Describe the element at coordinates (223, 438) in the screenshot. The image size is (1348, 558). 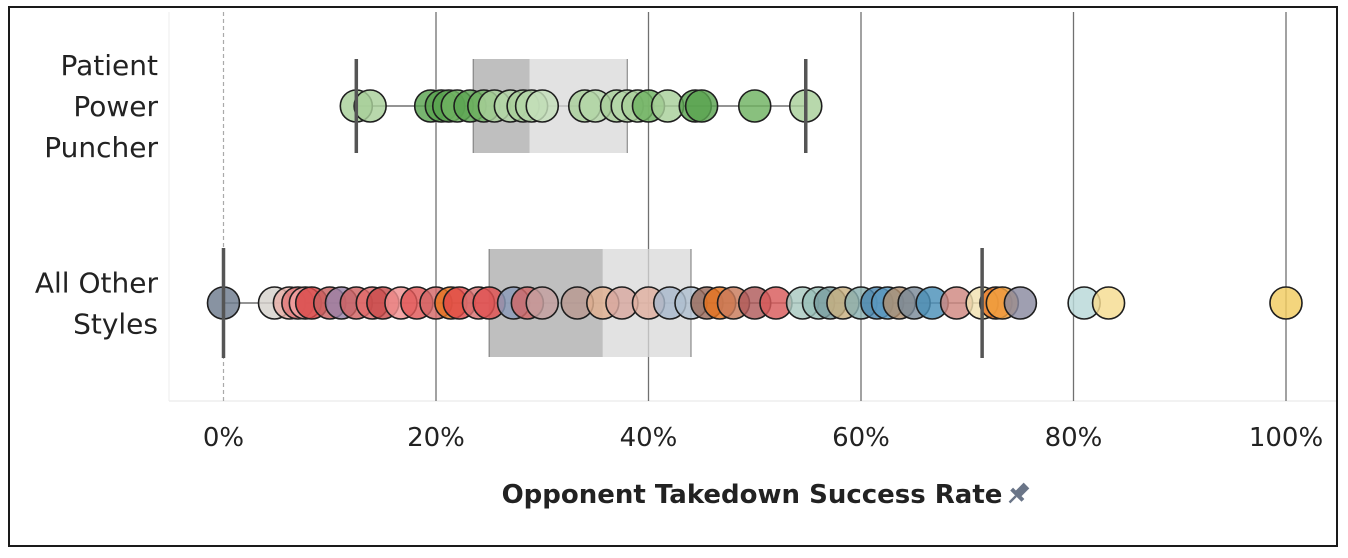
I see `x-tick-label: 0%` at that location.